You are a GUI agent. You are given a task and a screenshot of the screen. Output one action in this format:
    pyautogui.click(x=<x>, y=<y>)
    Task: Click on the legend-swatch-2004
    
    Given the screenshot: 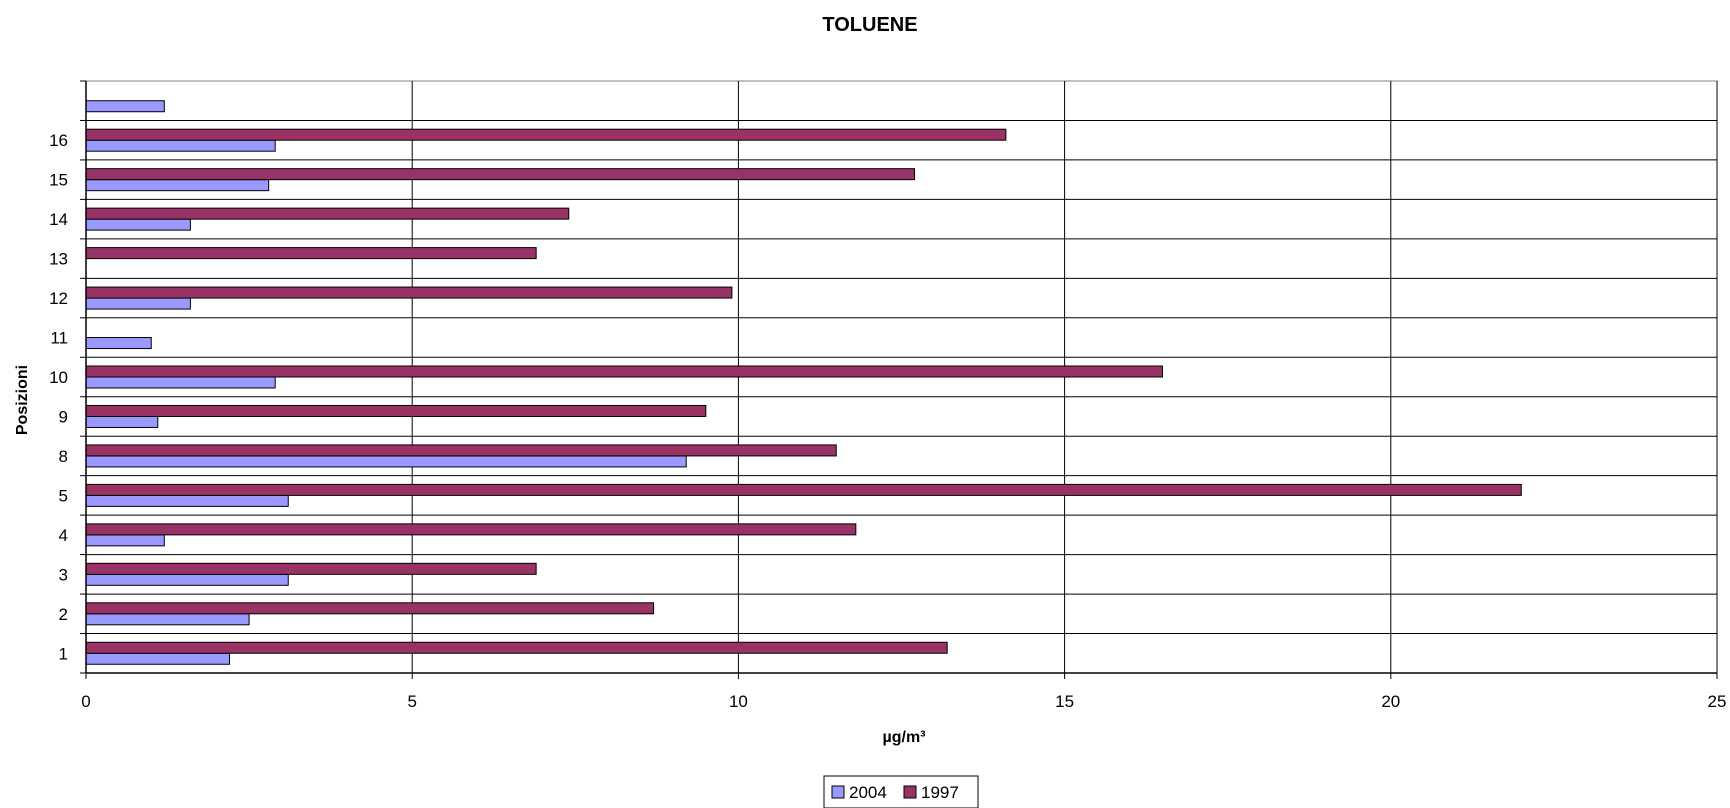 What is the action you would take?
    pyautogui.click(x=838, y=792)
    